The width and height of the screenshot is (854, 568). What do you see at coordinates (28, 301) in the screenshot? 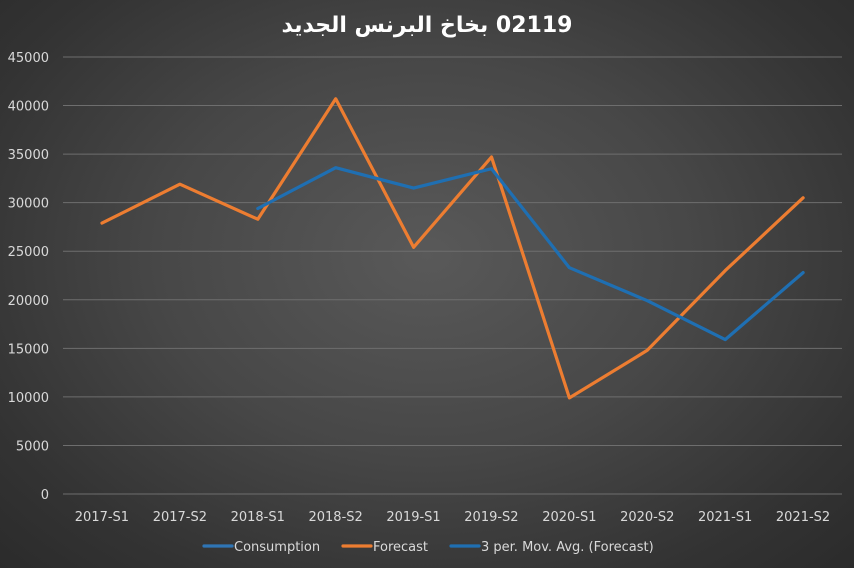
I see `y-tick-label: 20000` at bounding box center [28, 301].